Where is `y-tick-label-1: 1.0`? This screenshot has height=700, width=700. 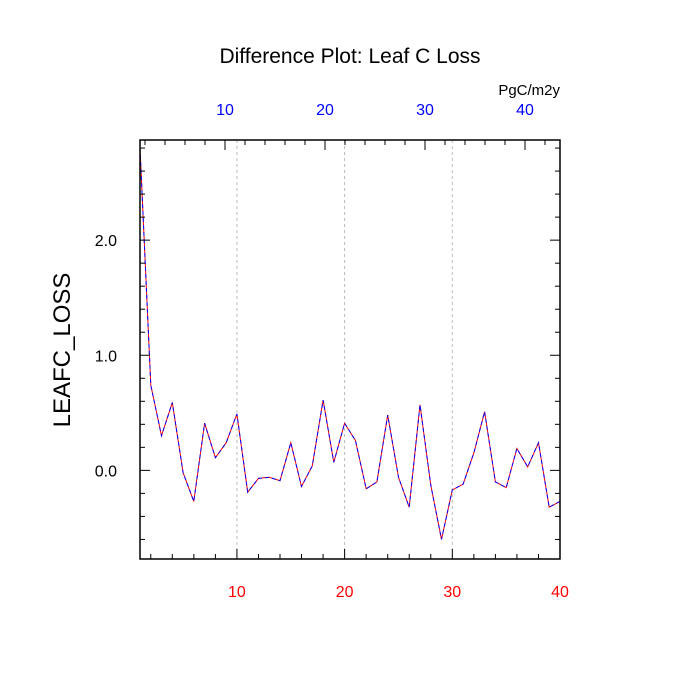 y-tick-label-1: 1.0 is located at coordinates (106, 356).